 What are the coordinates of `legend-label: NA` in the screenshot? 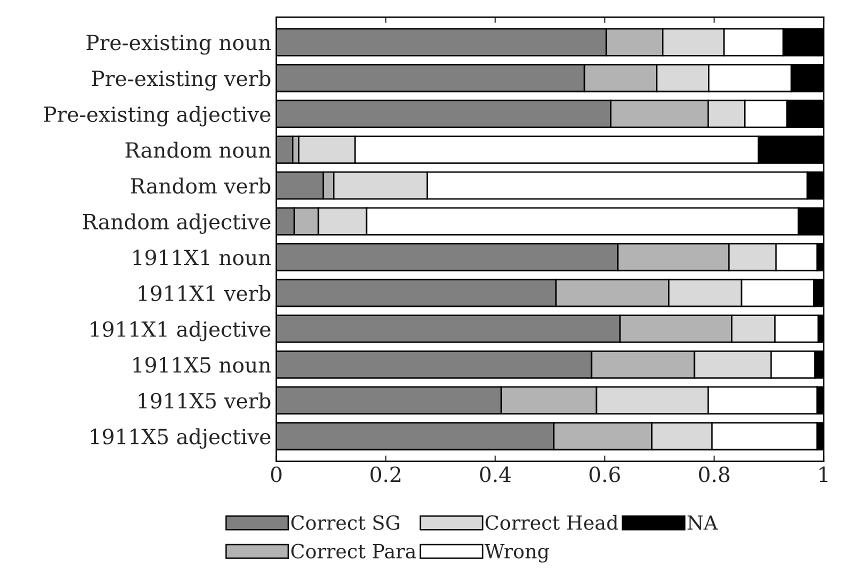 It's located at (703, 522).